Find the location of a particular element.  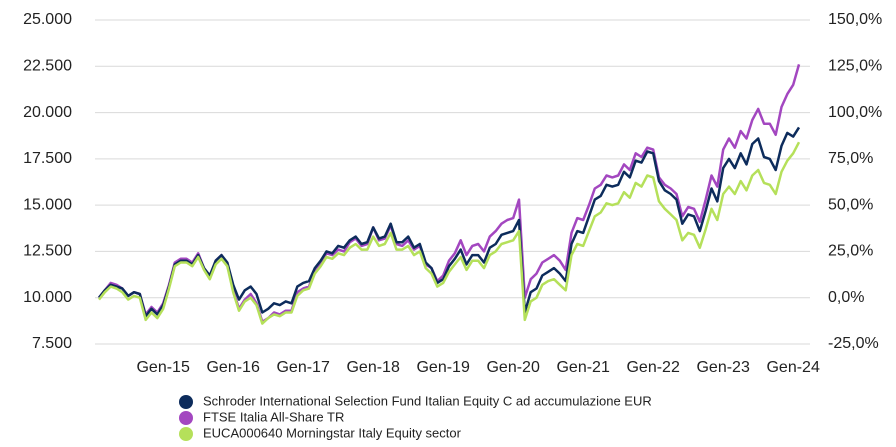

y-tick-label: 10.000 is located at coordinates (47, 297).